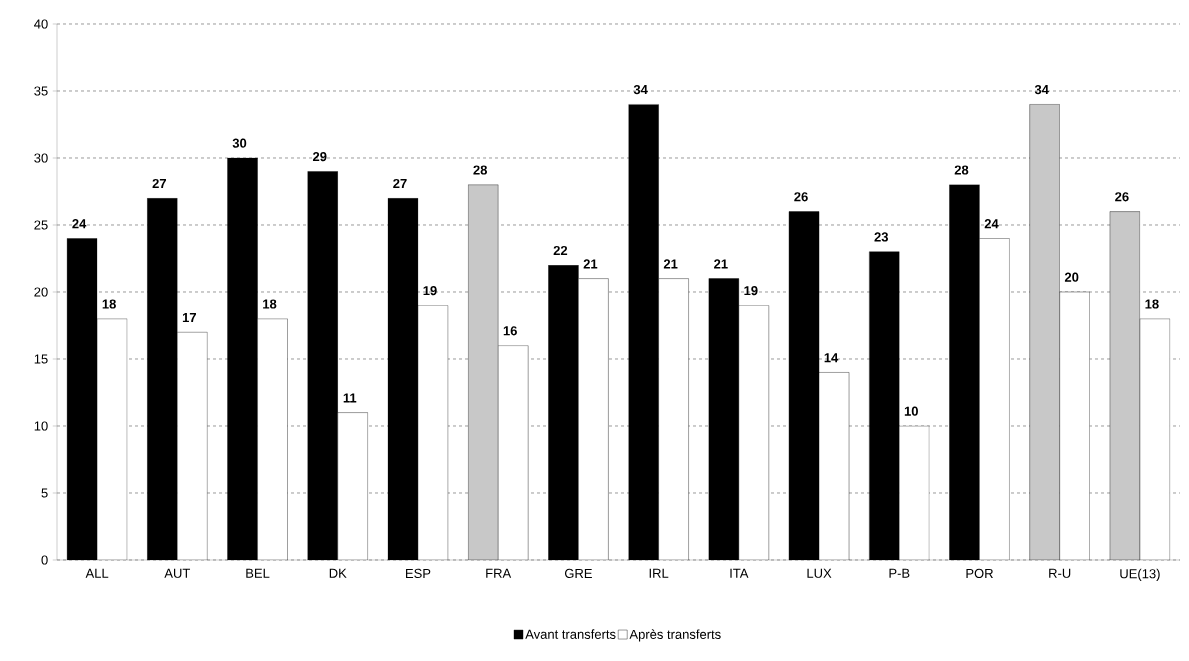 Image resolution: width=1189 pixels, height=661 pixels. Describe the element at coordinates (881, 237) in the screenshot. I see `data-label: 23` at that location.